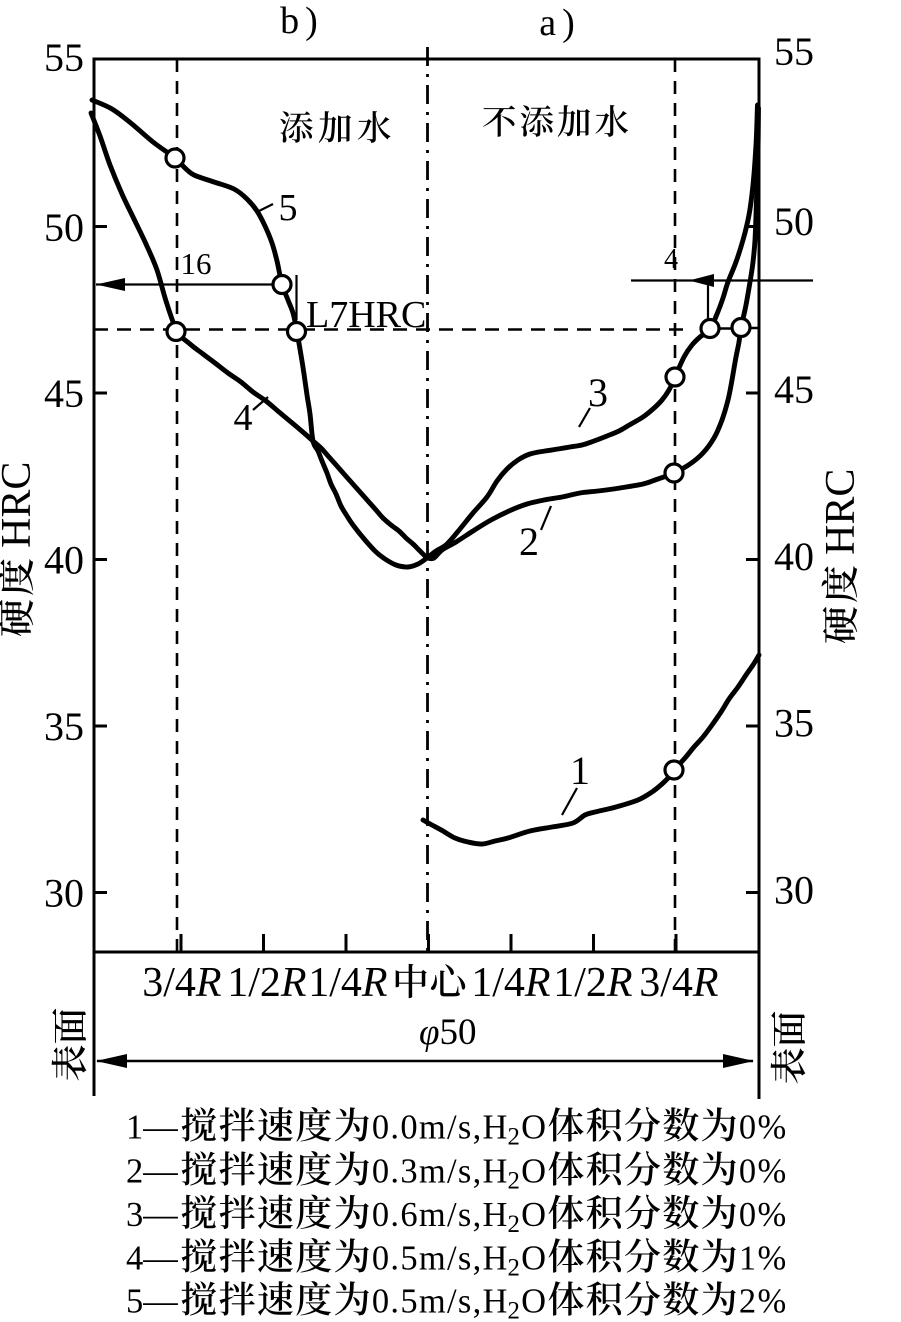  What do you see at coordinates (288, 208) in the screenshot?
I see `svg-text: 5` at bounding box center [288, 208].